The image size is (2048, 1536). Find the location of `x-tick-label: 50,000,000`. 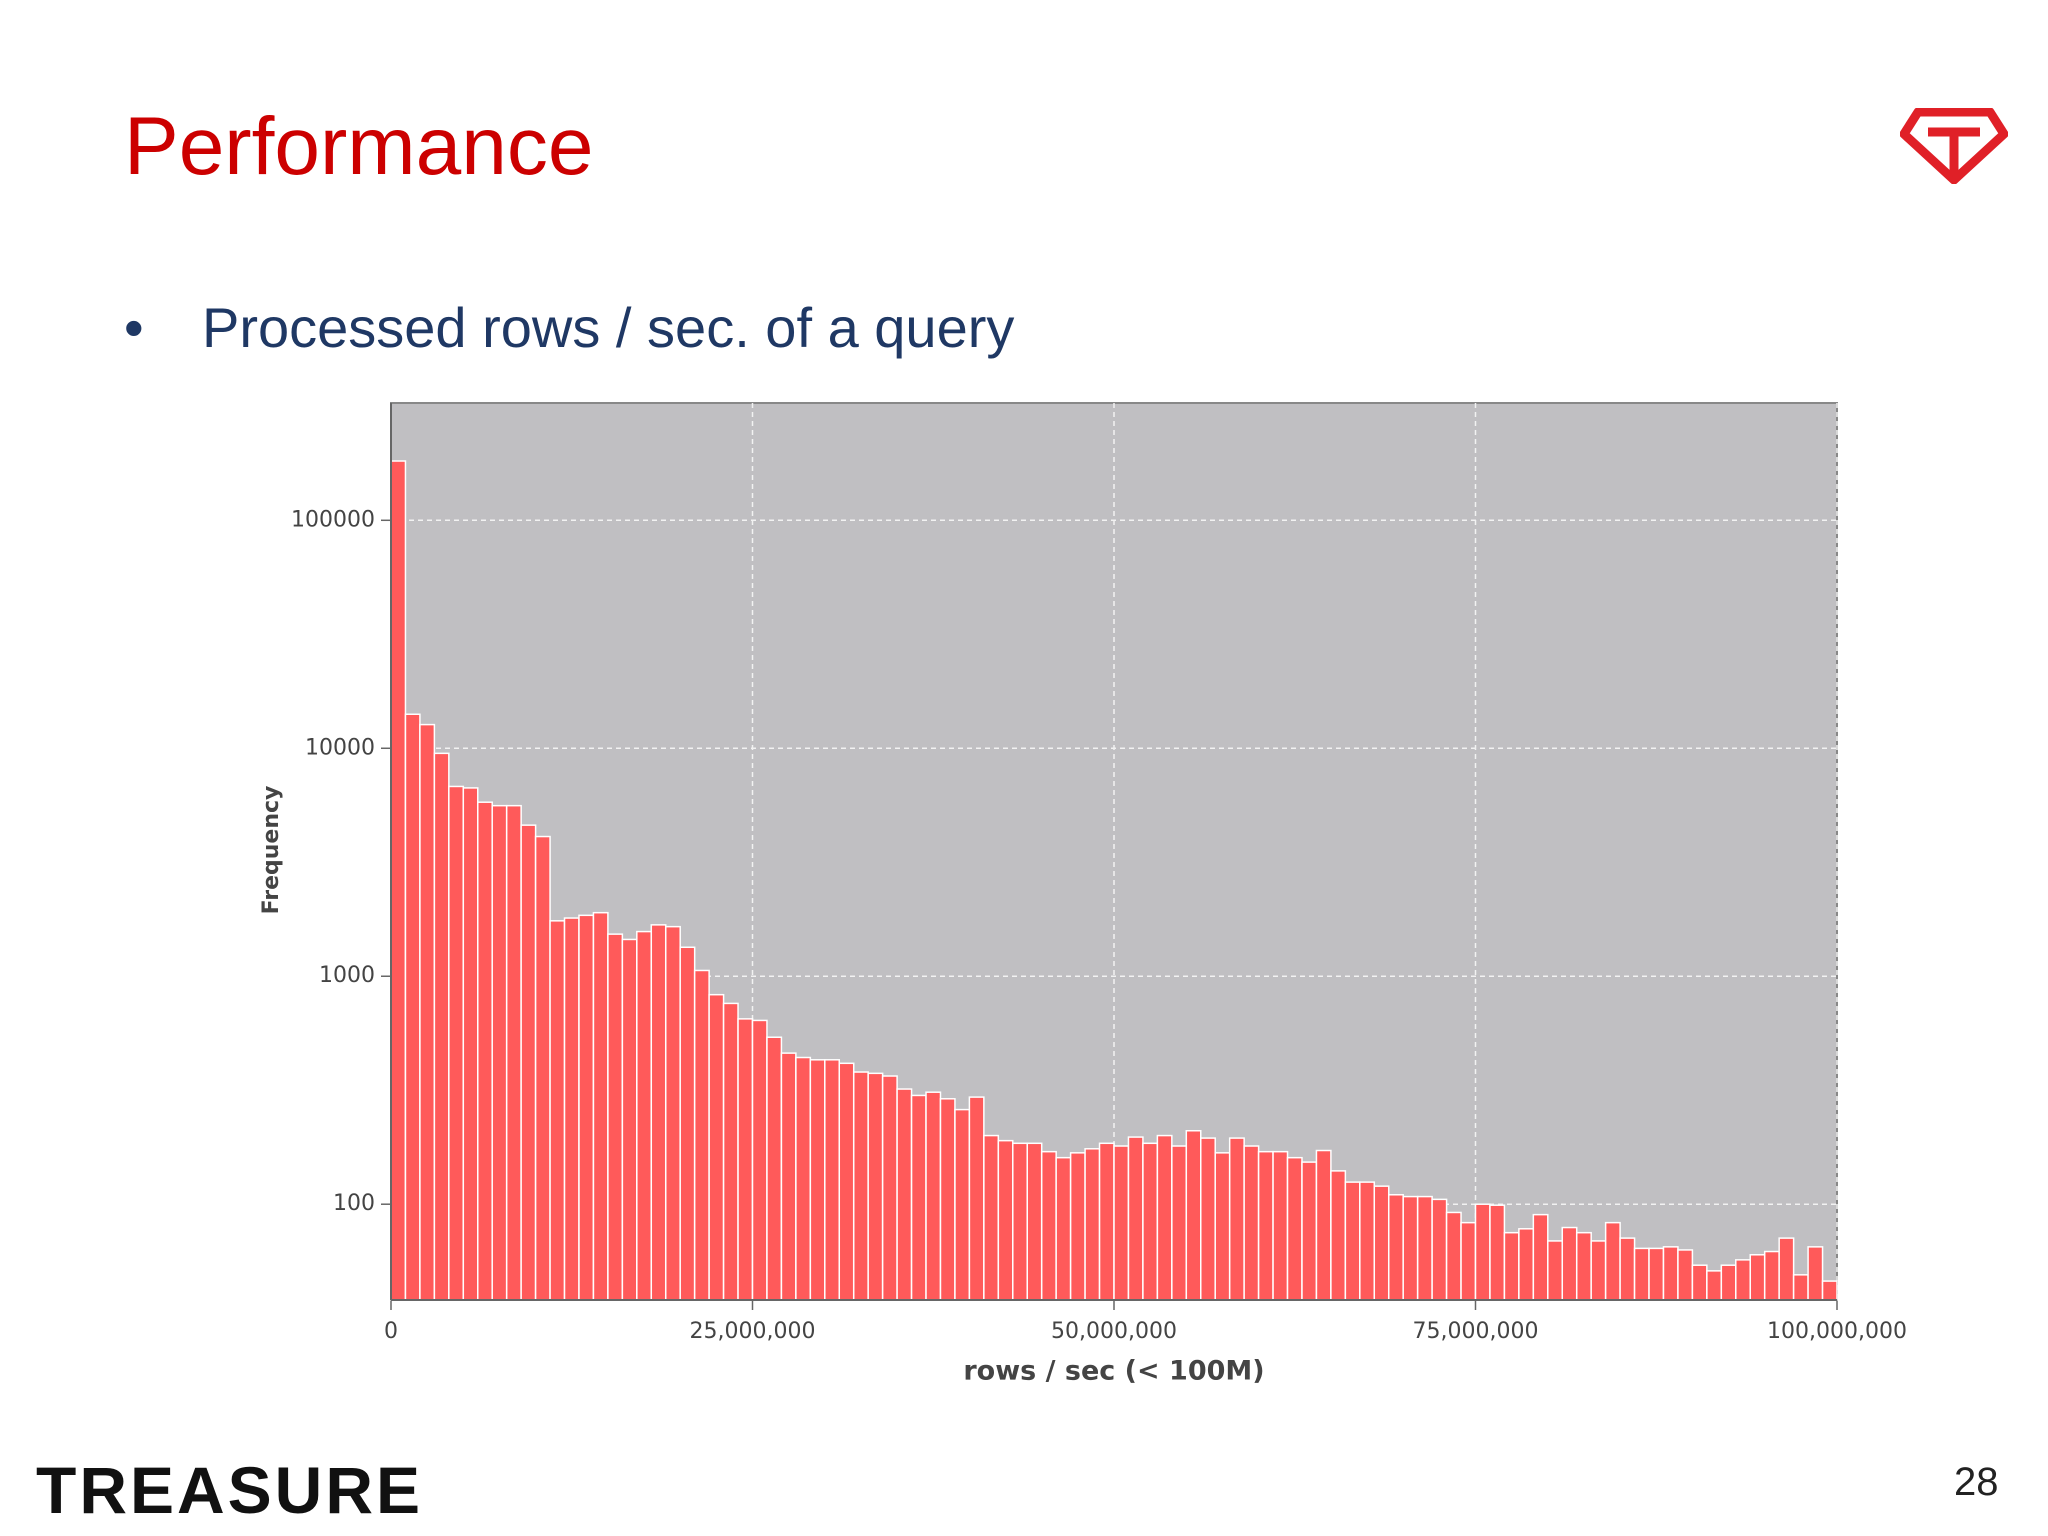

x-tick-label: 50,000,000 is located at coordinates (1114, 1331).